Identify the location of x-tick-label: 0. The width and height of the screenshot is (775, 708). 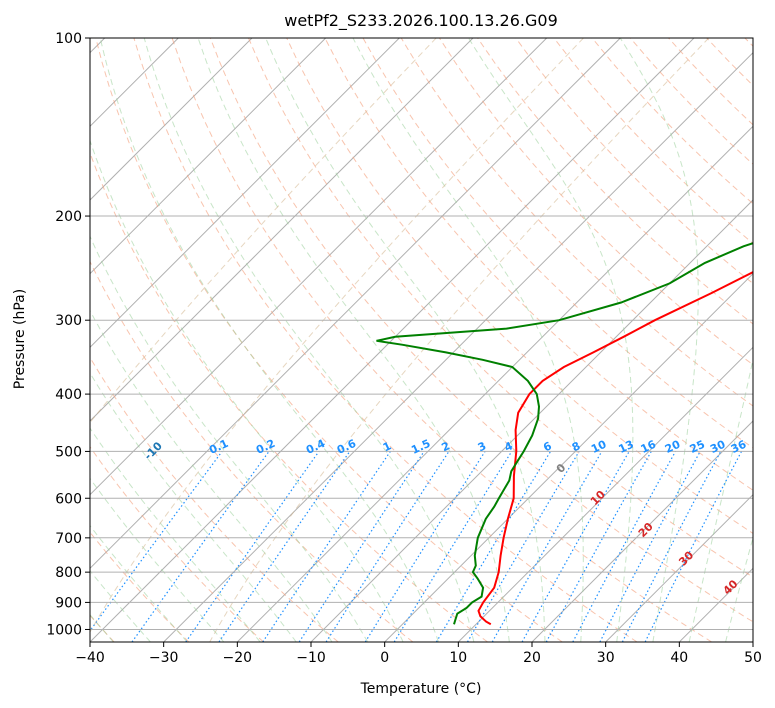
(384, 658).